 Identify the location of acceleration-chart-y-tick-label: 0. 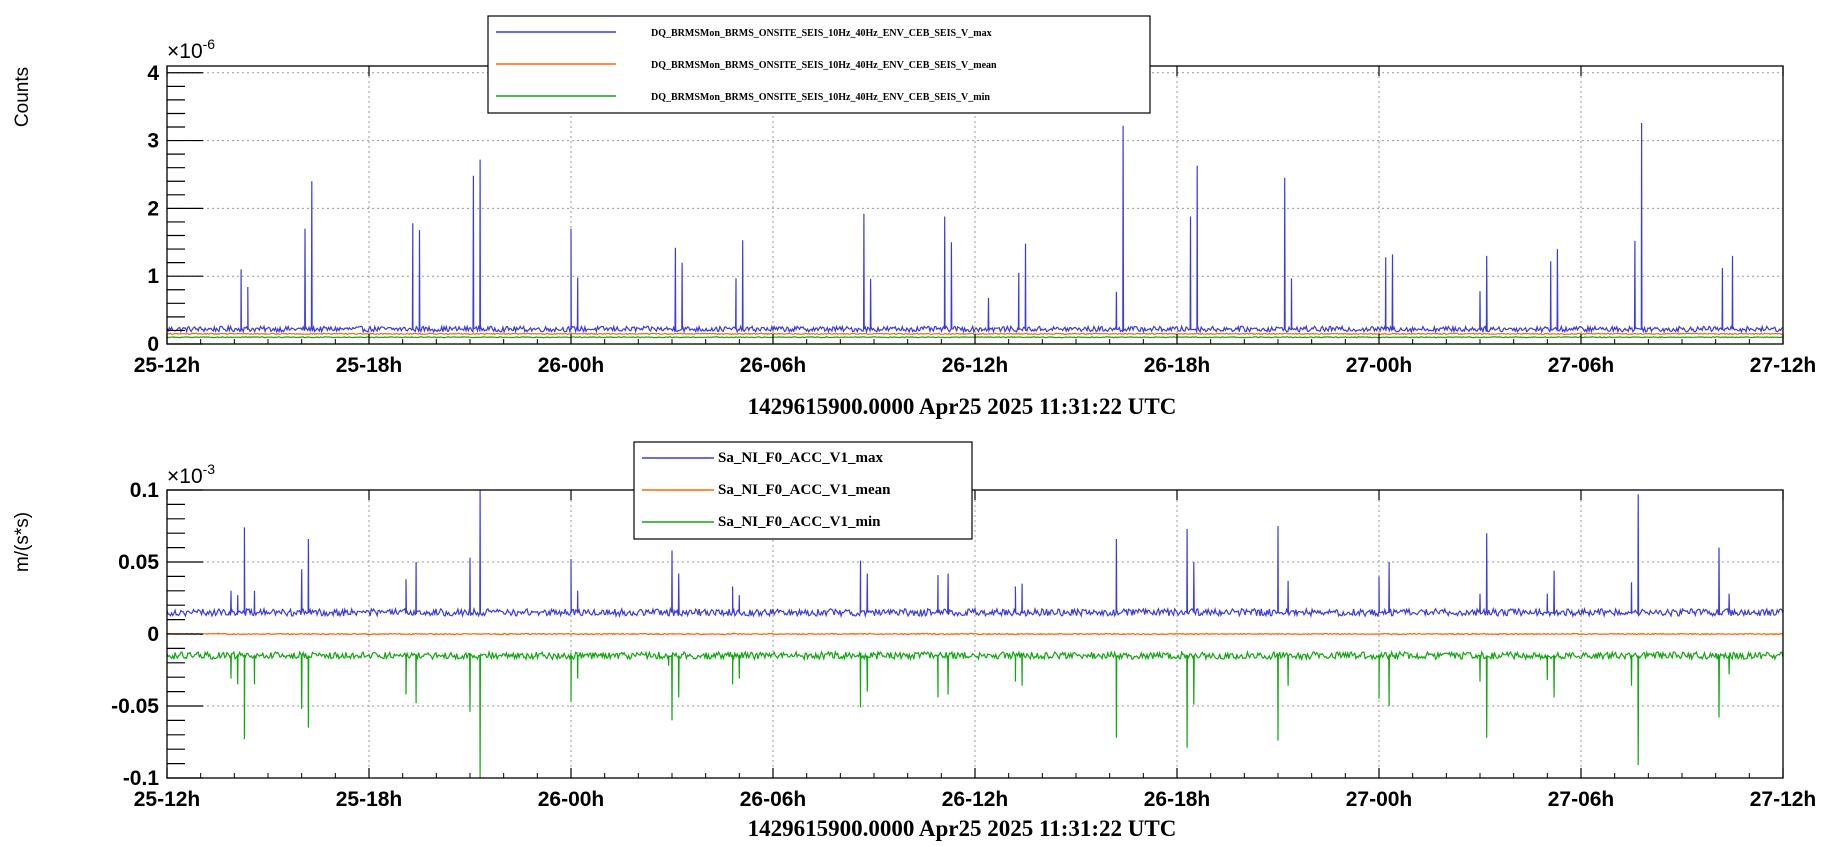
(153, 634).